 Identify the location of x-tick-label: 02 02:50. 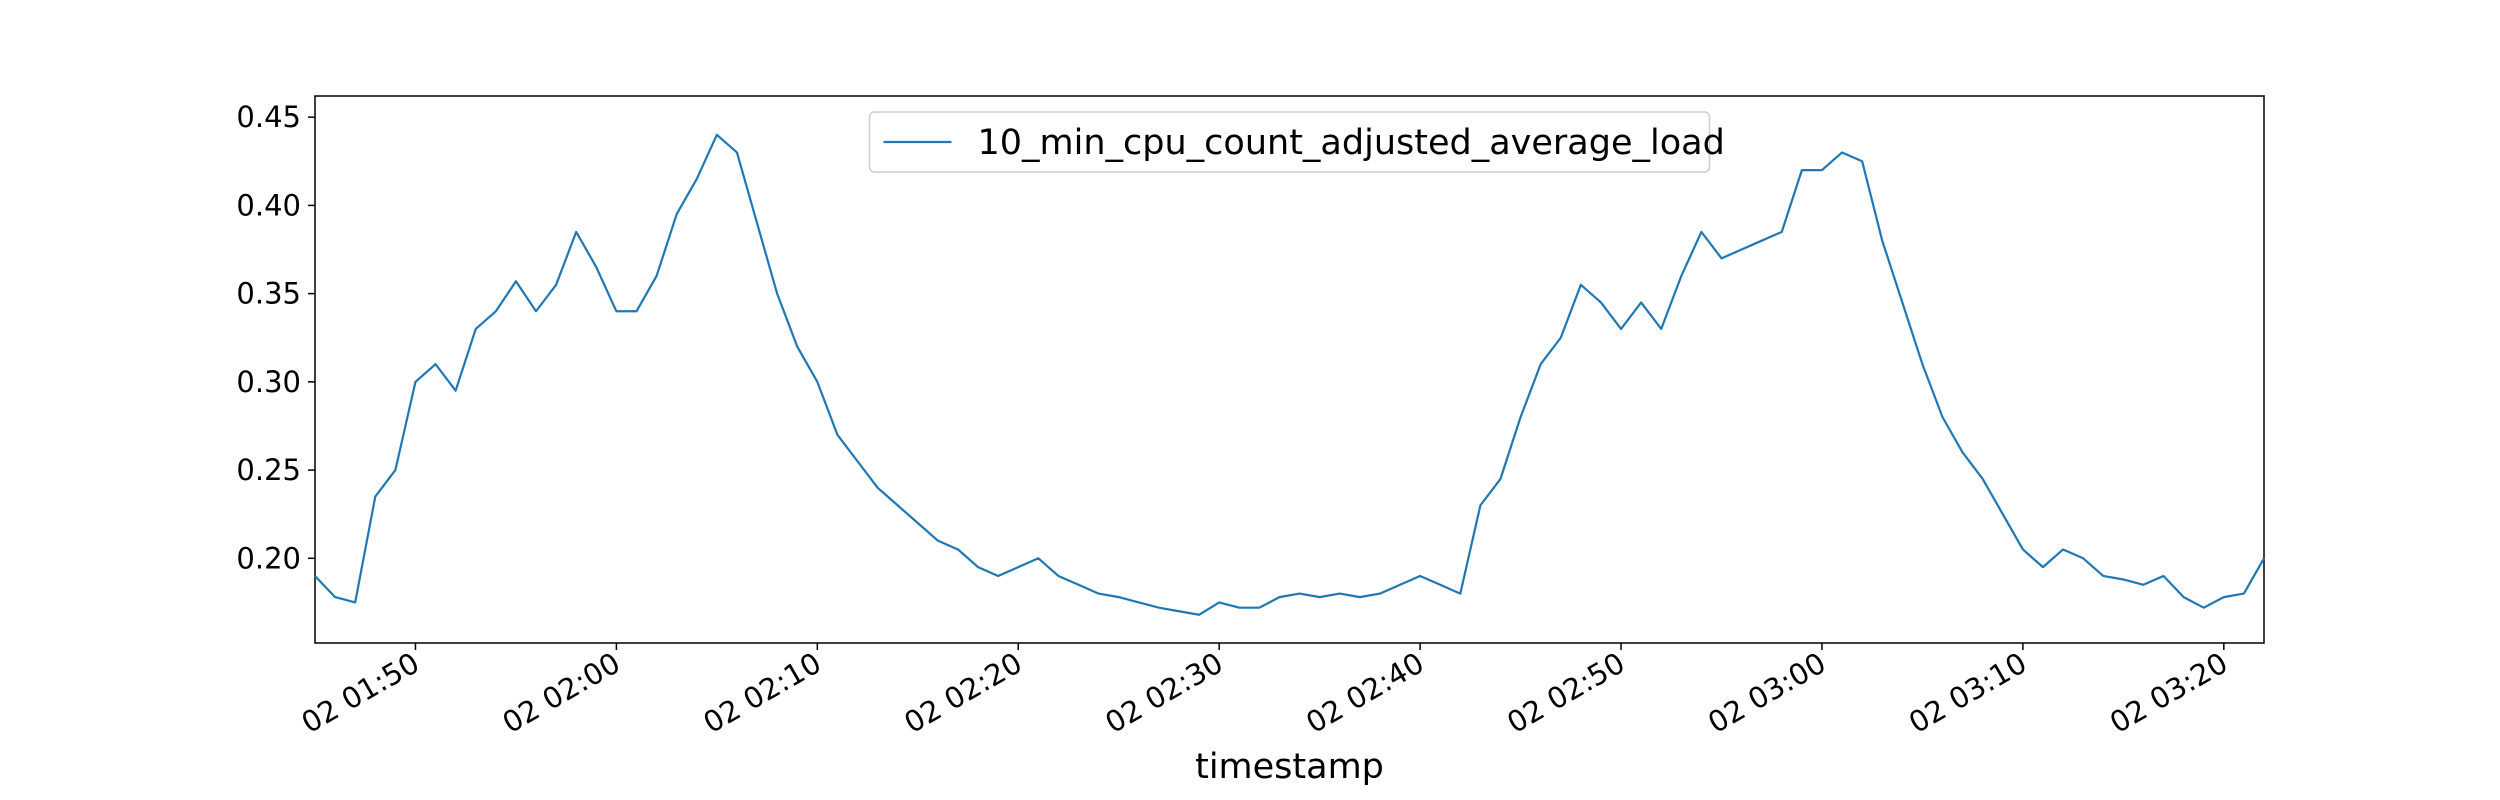
(1565, 693).